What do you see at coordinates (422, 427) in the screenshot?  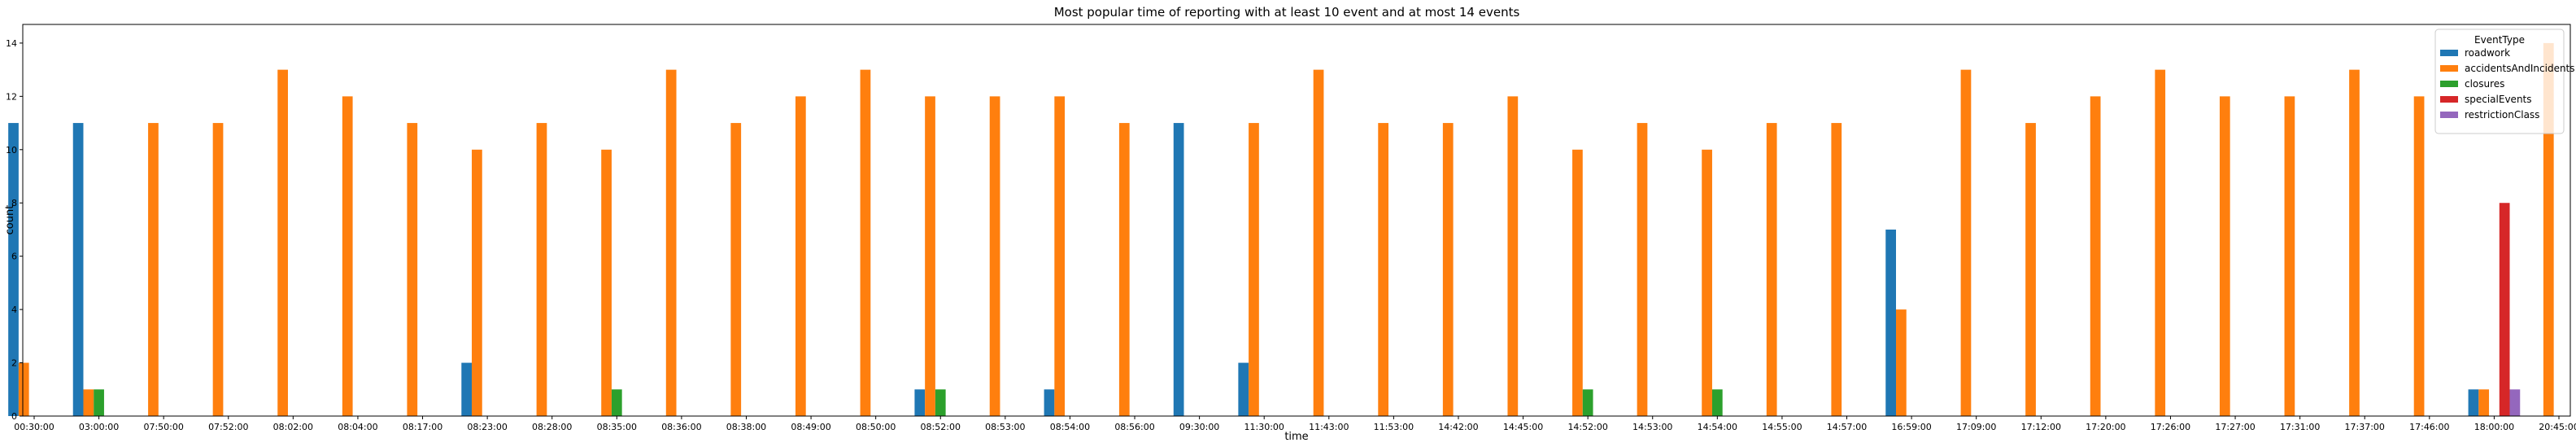 I see `x-tick-label: 08:17:00` at bounding box center [422, 427].